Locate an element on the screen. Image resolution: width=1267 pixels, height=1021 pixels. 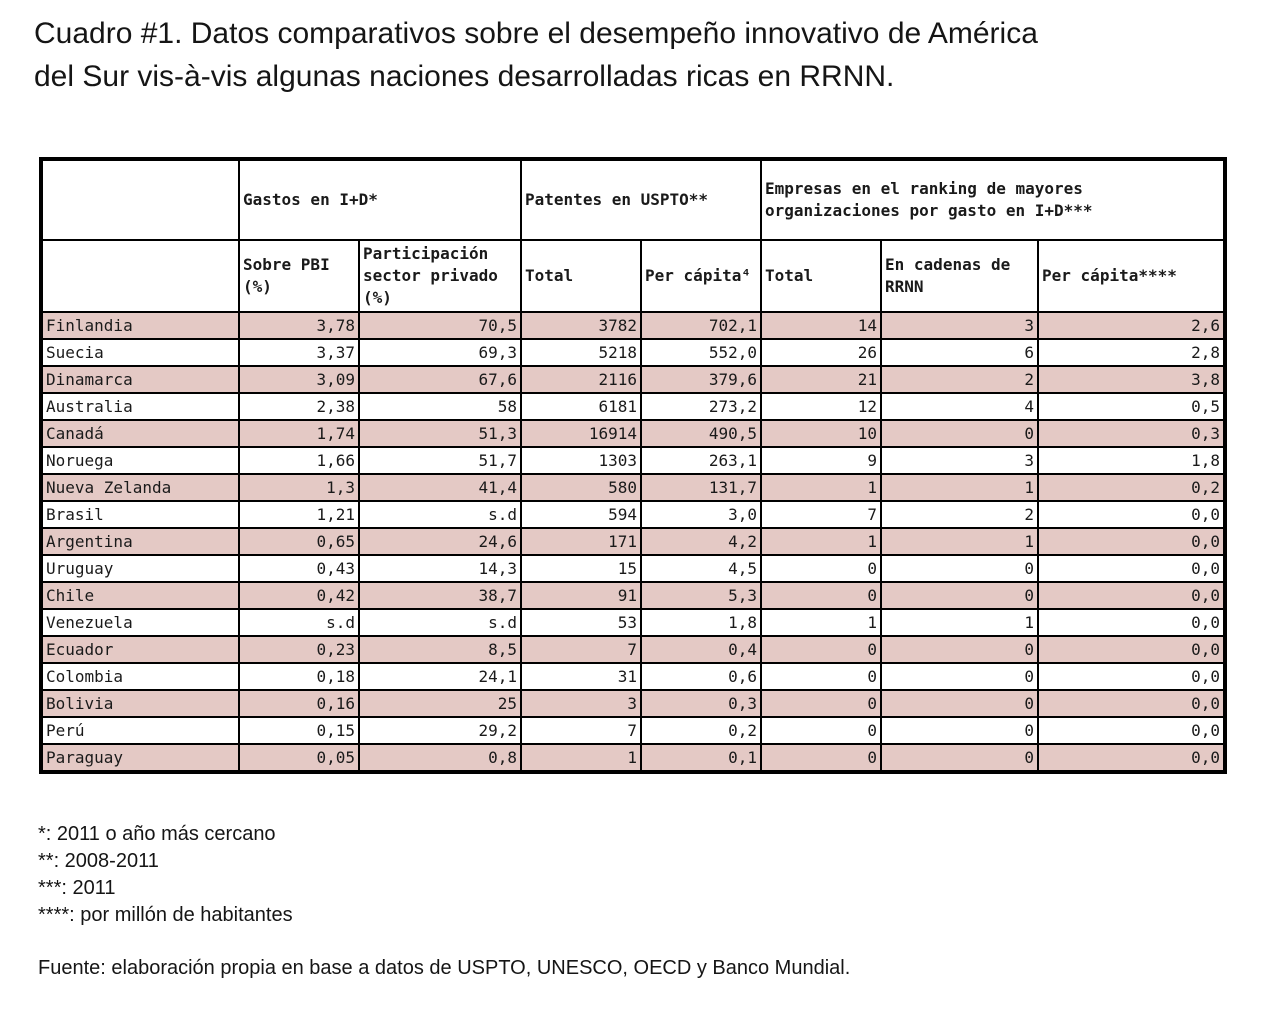
patents-per-capita-cell: 4,2 is located at coordinates (701, 541).